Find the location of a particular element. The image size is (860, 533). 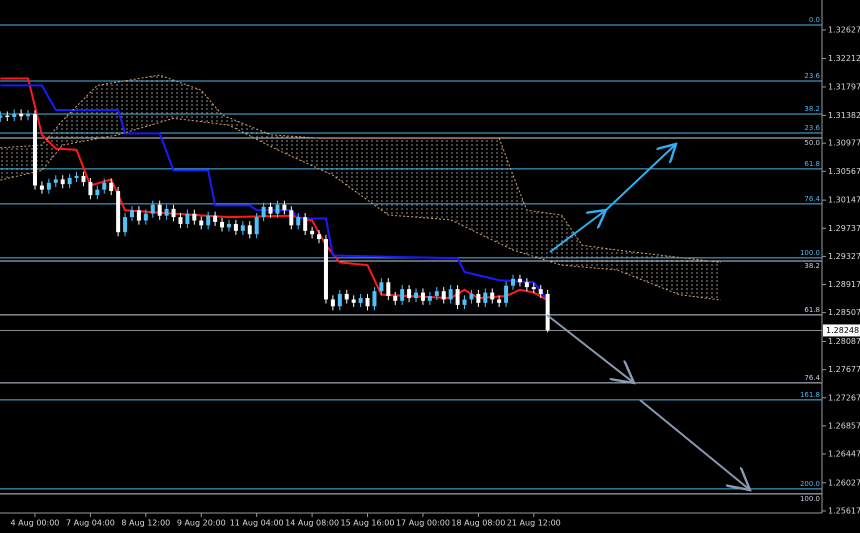

x-tick-label: 9 Aug 20:00 is located at coordinates (201, 523).